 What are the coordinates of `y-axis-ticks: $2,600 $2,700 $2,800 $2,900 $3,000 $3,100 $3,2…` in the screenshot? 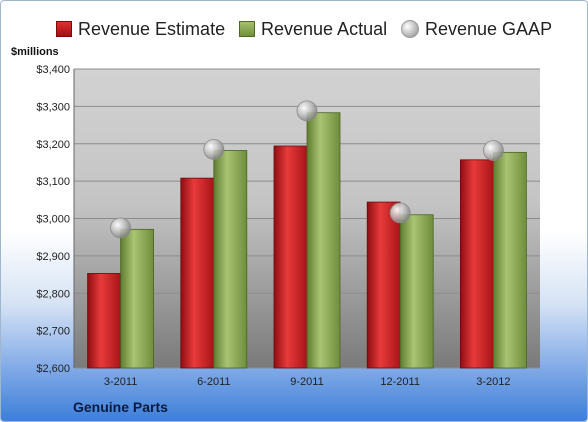 It's located at (53, 219).